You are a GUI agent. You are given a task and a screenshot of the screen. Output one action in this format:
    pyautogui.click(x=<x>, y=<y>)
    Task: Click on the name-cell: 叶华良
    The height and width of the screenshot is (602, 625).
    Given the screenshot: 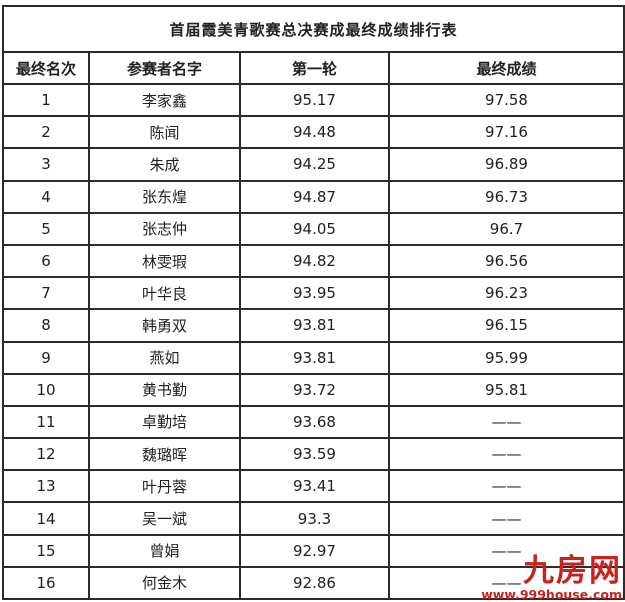 What is the action you would take?
    pyautogui.click(x=164, y=293)
    